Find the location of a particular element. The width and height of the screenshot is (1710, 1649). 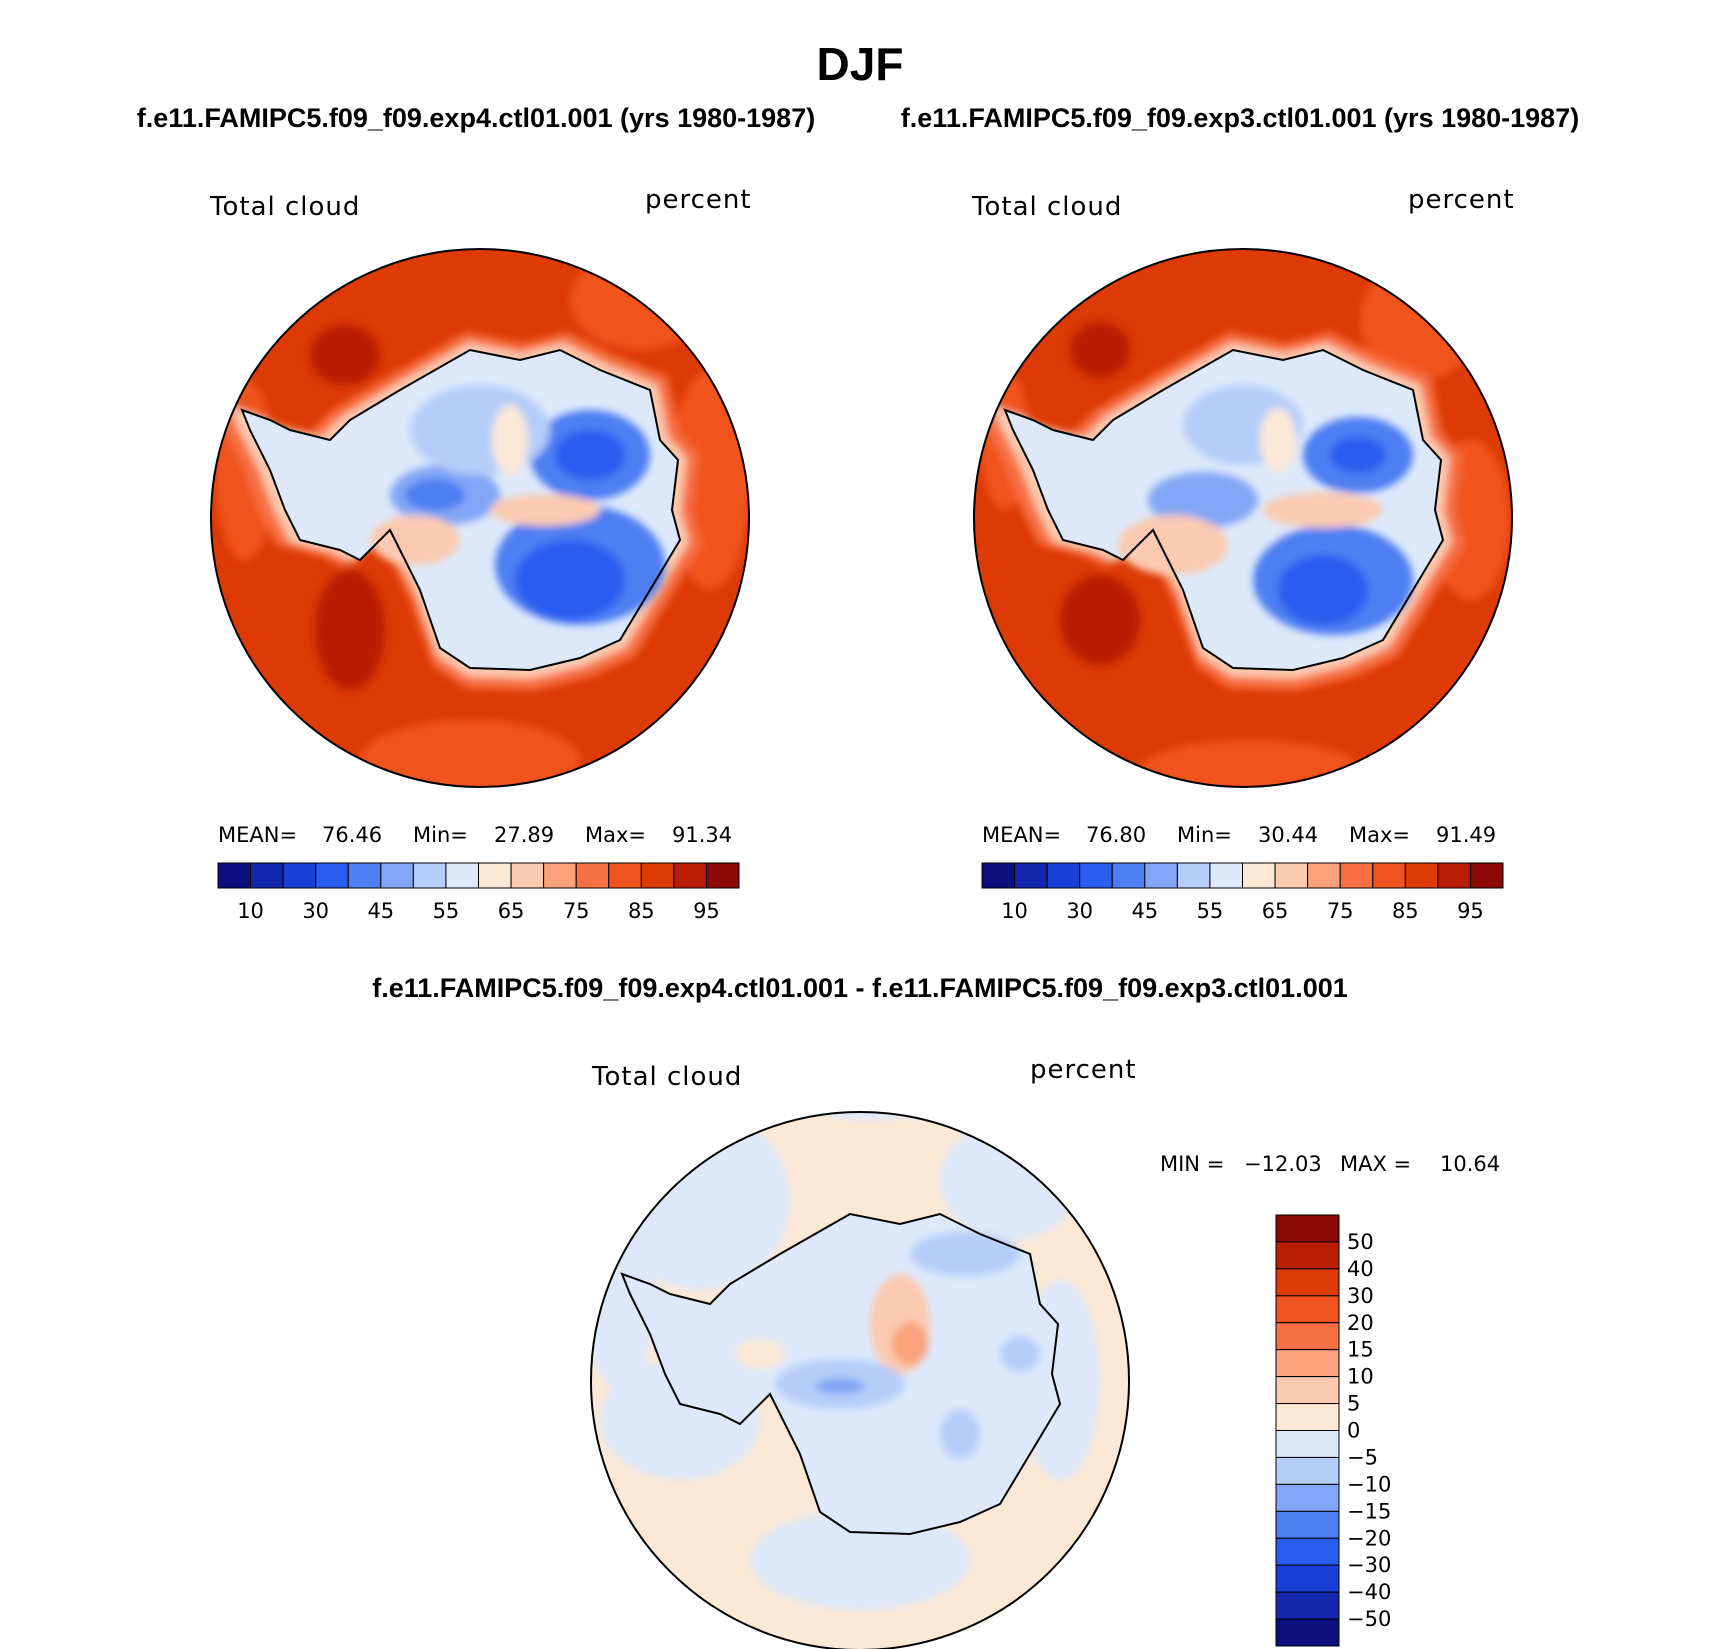

panel-diff-antarctica-field is located at coordinates (841, 1374).